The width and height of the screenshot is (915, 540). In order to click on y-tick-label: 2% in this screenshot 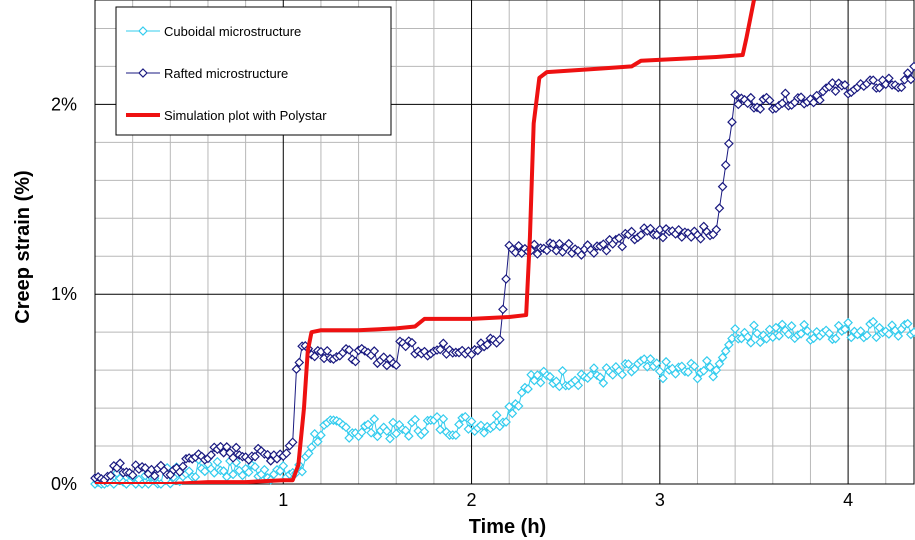, I will do `click(64, 104)`.